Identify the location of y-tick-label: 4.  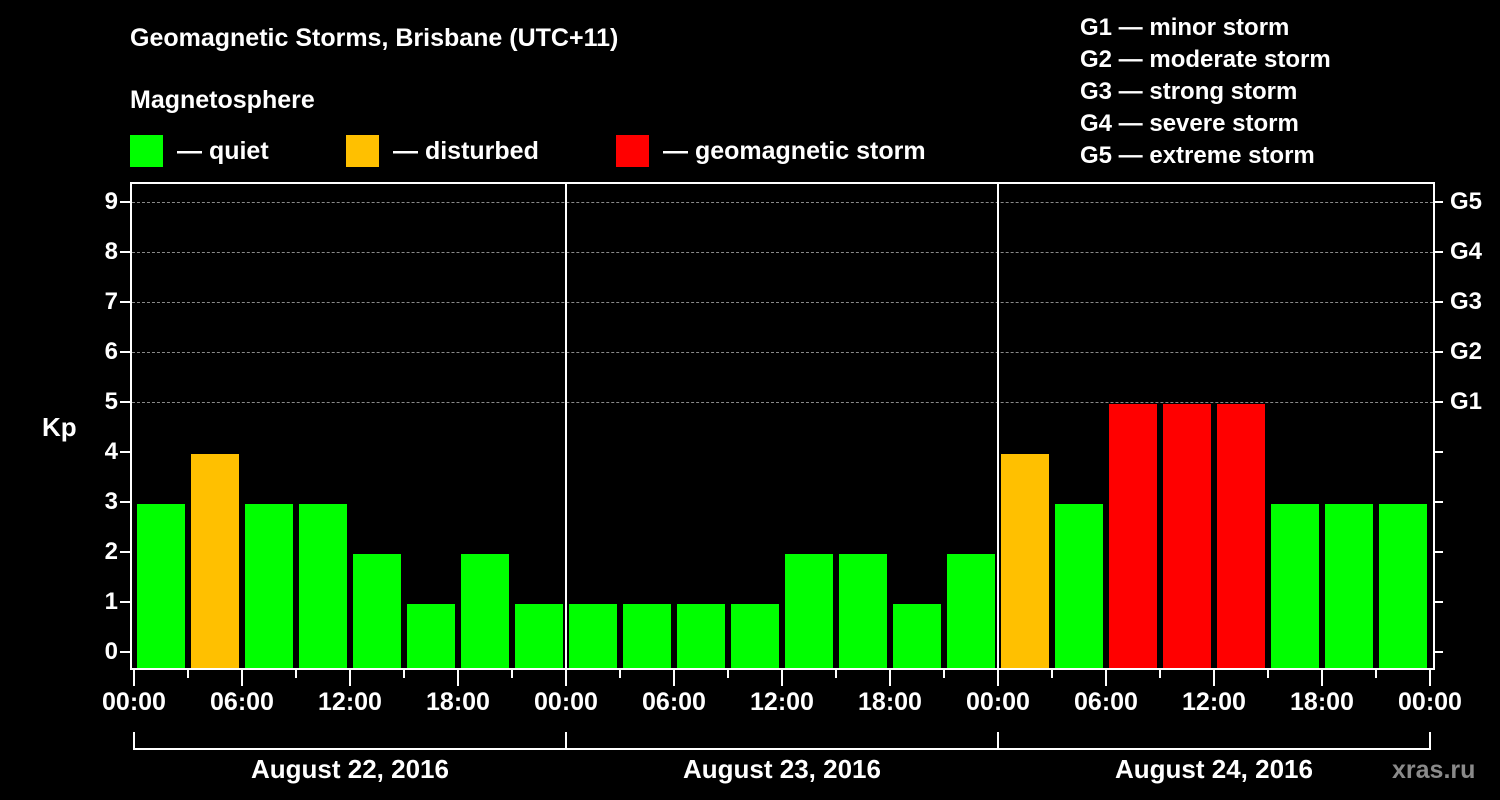
(111, 451).